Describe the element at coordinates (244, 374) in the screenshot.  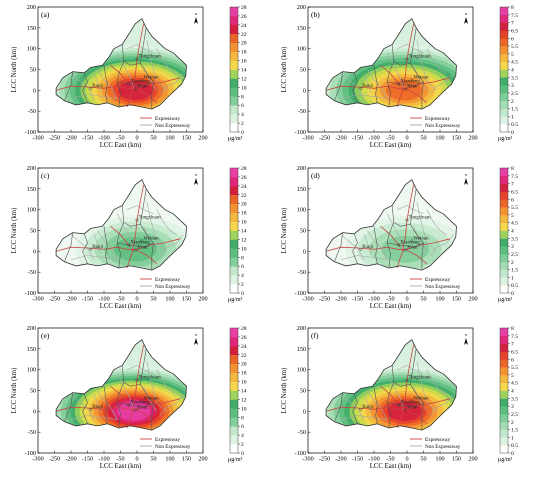
I see `colorbar-tick-label: 18` at that location.